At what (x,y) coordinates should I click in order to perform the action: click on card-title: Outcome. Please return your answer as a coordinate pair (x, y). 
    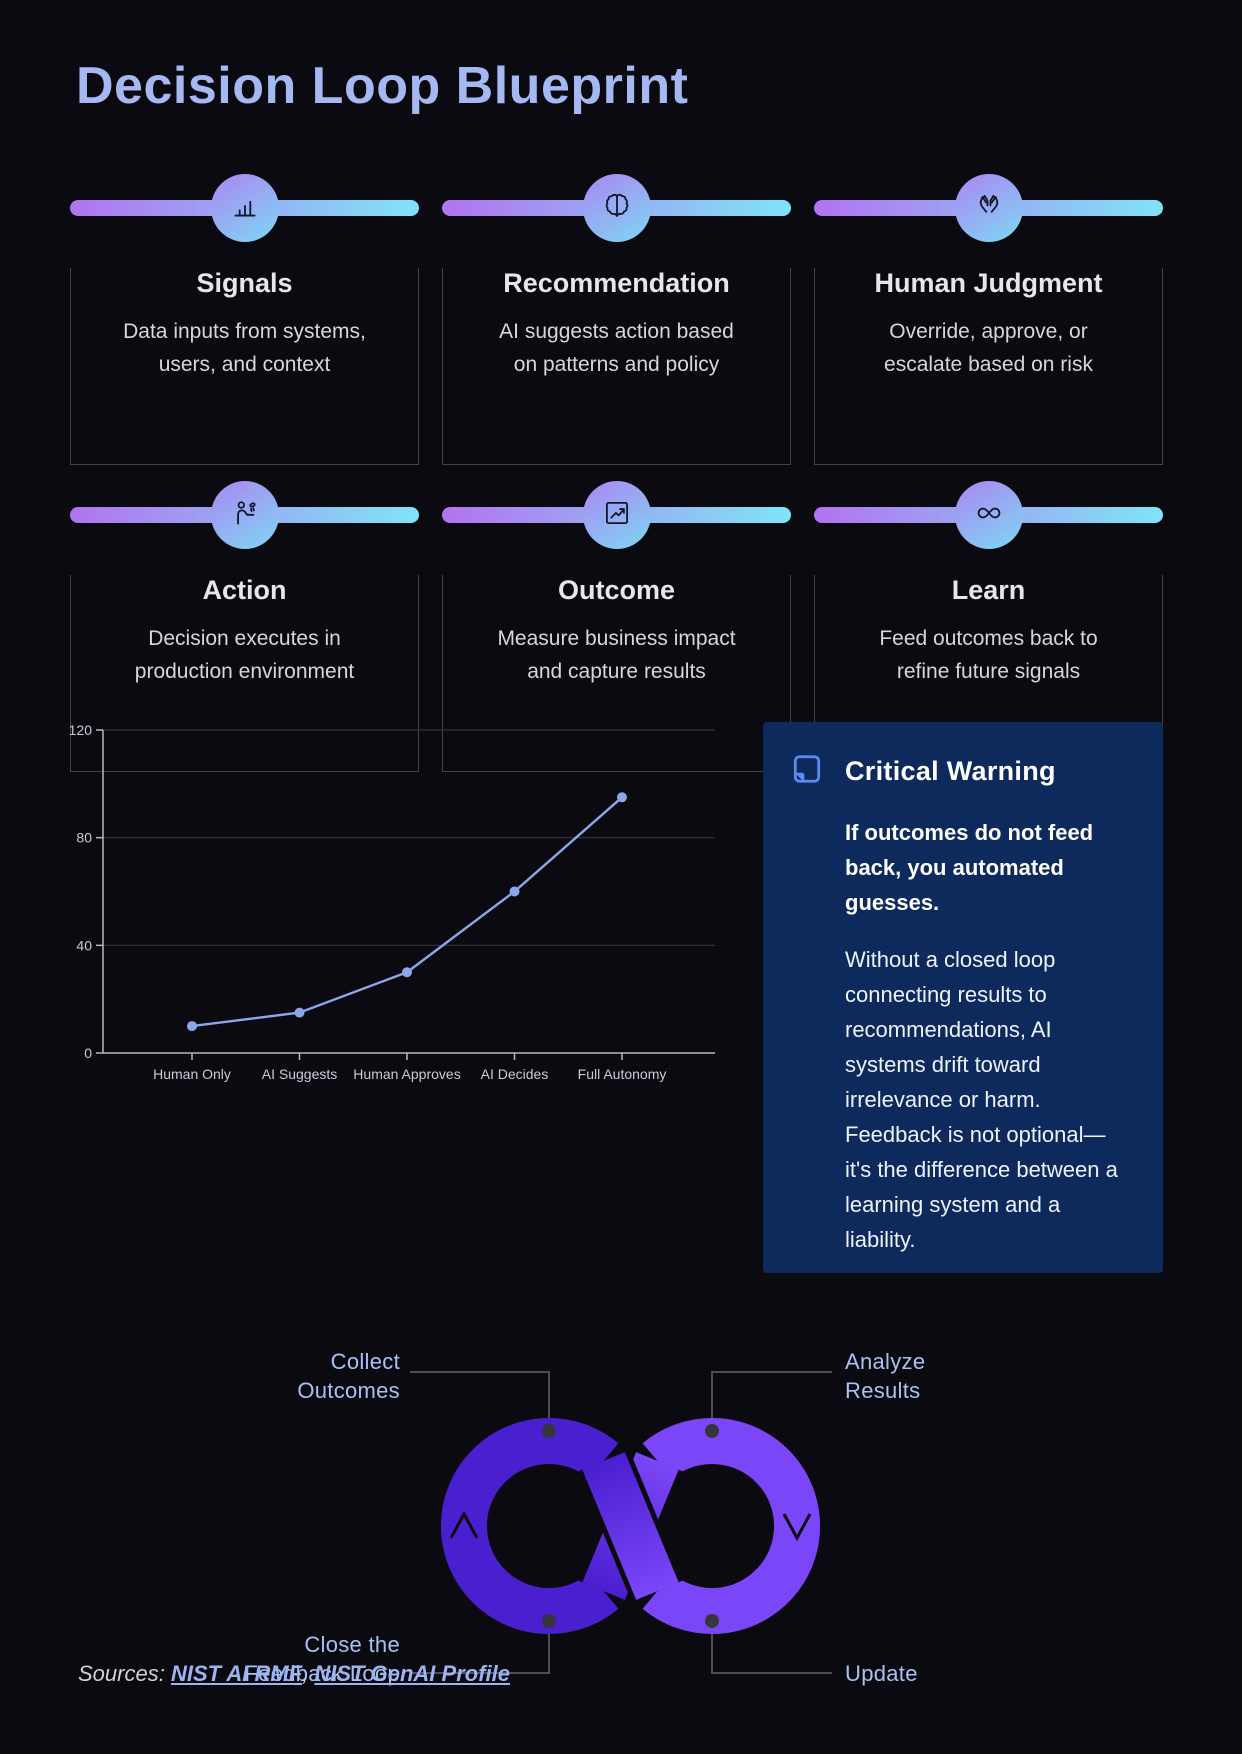
    Looking at the image, I should click on (616, 590).